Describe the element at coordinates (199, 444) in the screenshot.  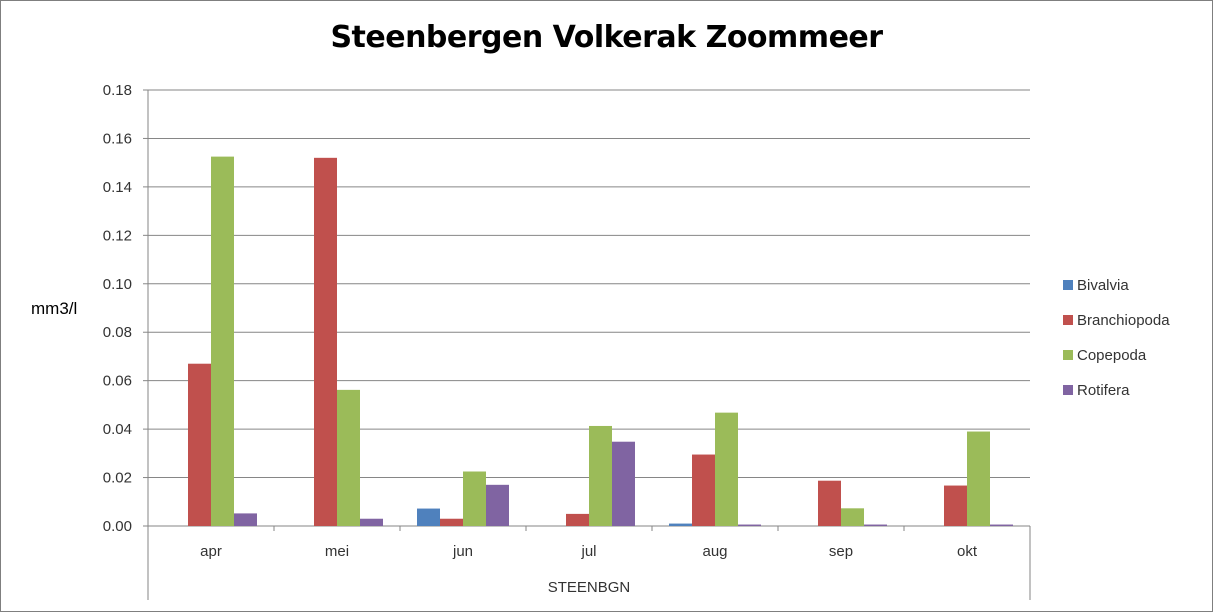
I see `bar-branchiopoda-apr` at that location.